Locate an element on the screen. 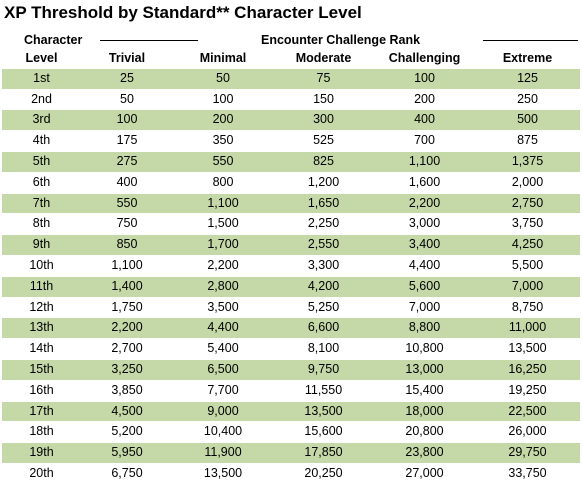 The image size is (582, 485). level-cell: 19th is located at coordinates (41, 453).